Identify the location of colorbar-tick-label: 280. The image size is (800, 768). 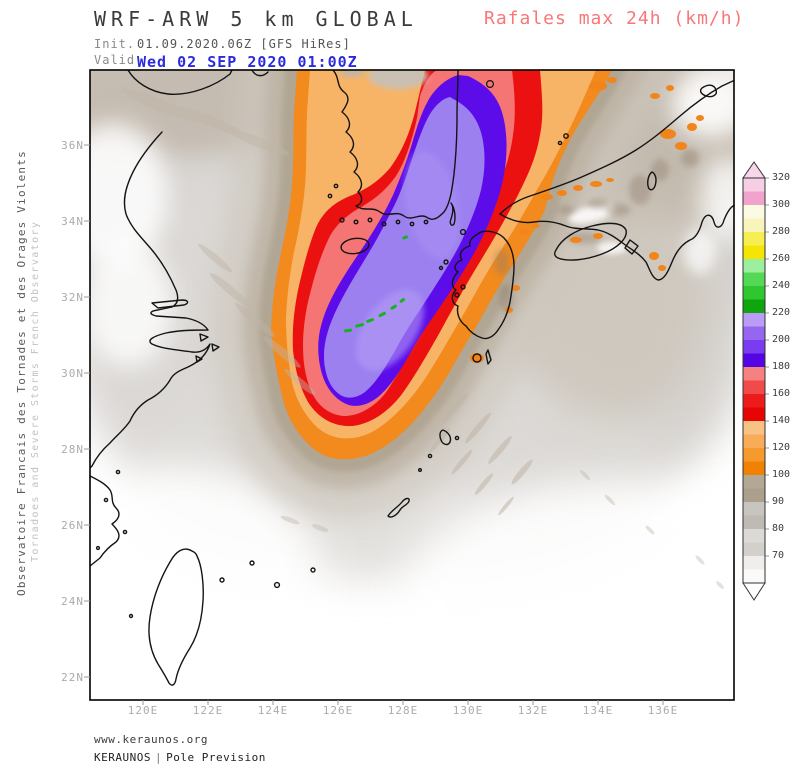
(781, 231).